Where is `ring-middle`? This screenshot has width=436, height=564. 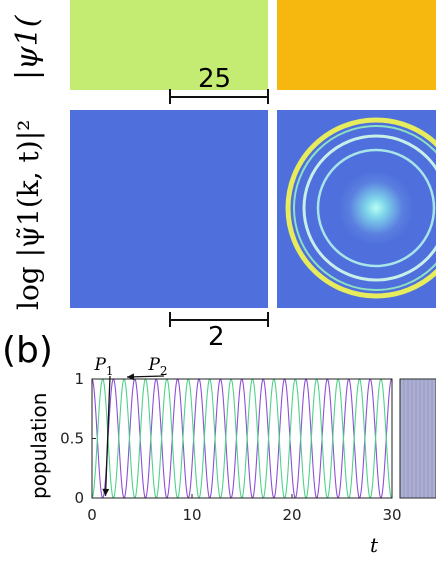
ring-middle is located at coordinates (369, 208).